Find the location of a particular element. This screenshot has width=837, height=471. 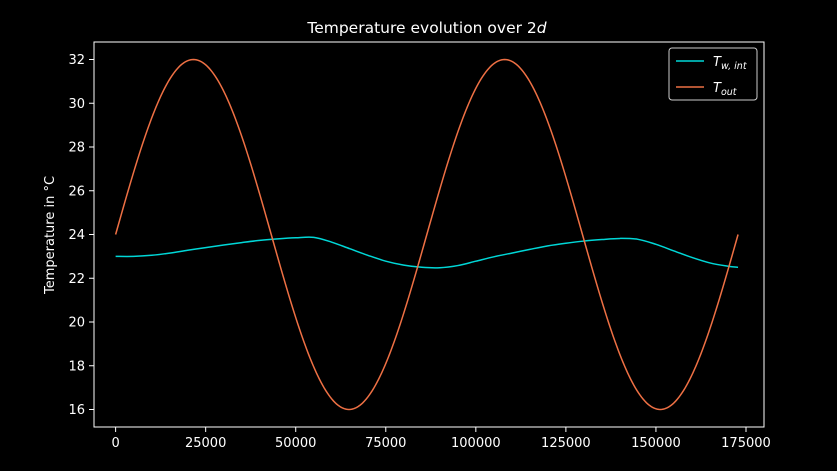

y-tick-label: 32 is located at coordinates (76, 60).